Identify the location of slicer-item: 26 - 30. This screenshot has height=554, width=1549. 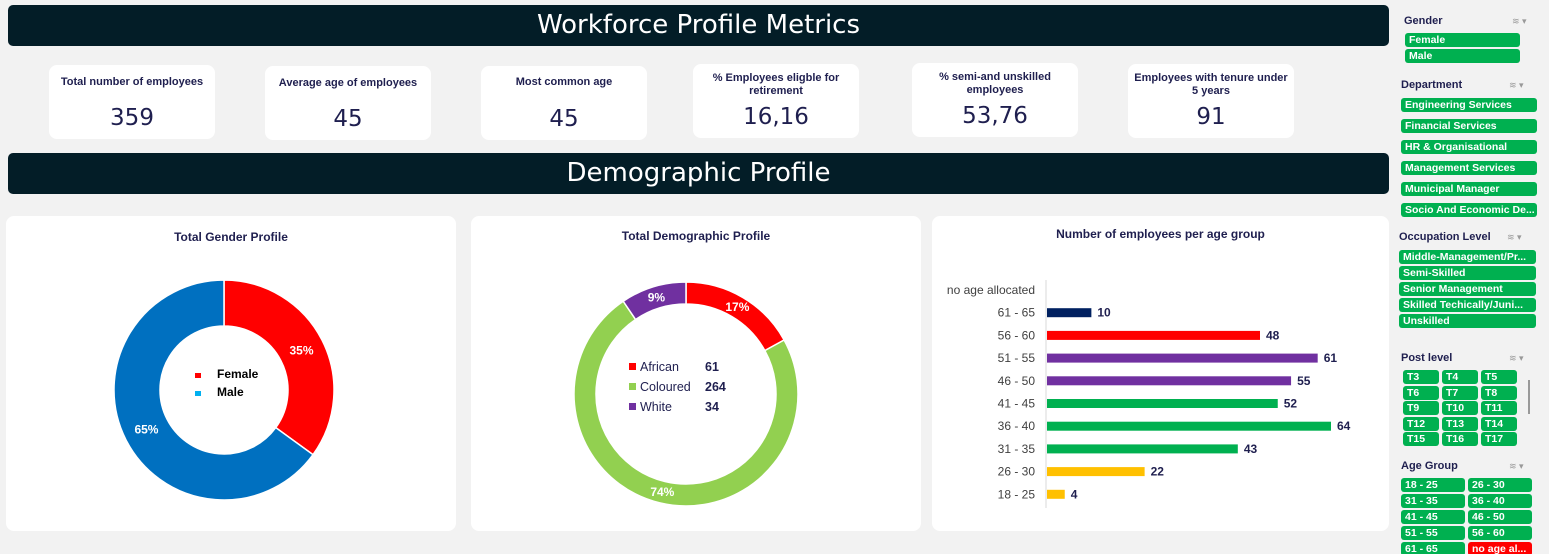
(1500, 485).